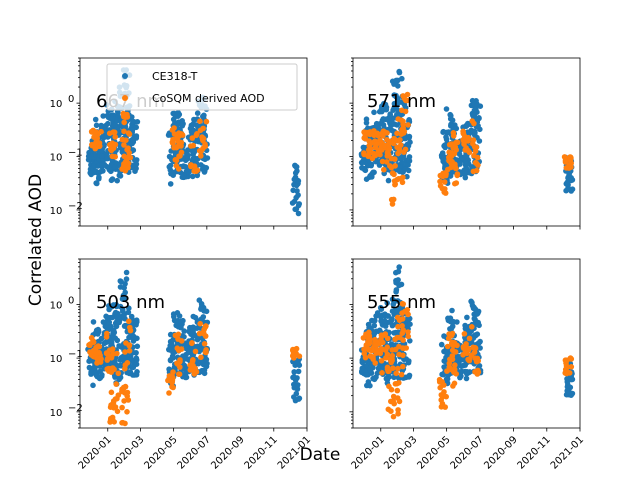 Image resolution: width=640 pixels, height=480 pixels. I want to click on y-tick-label: 10, so click(56, 413).